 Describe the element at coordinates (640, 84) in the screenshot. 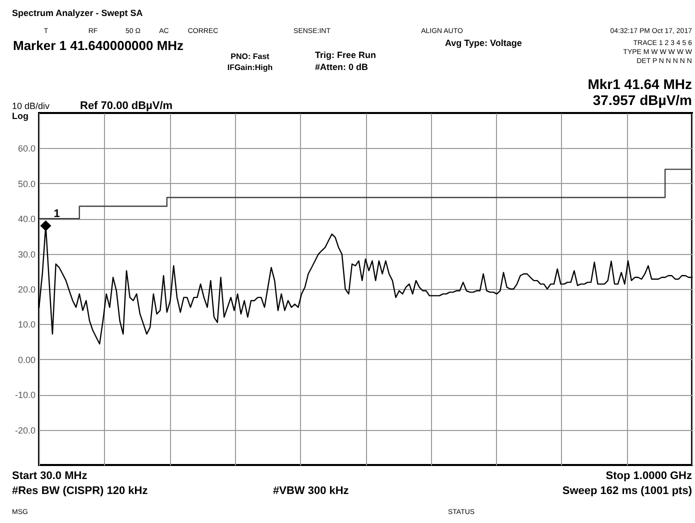

I see `text: Mkr1 41.64 MHz` at that location.